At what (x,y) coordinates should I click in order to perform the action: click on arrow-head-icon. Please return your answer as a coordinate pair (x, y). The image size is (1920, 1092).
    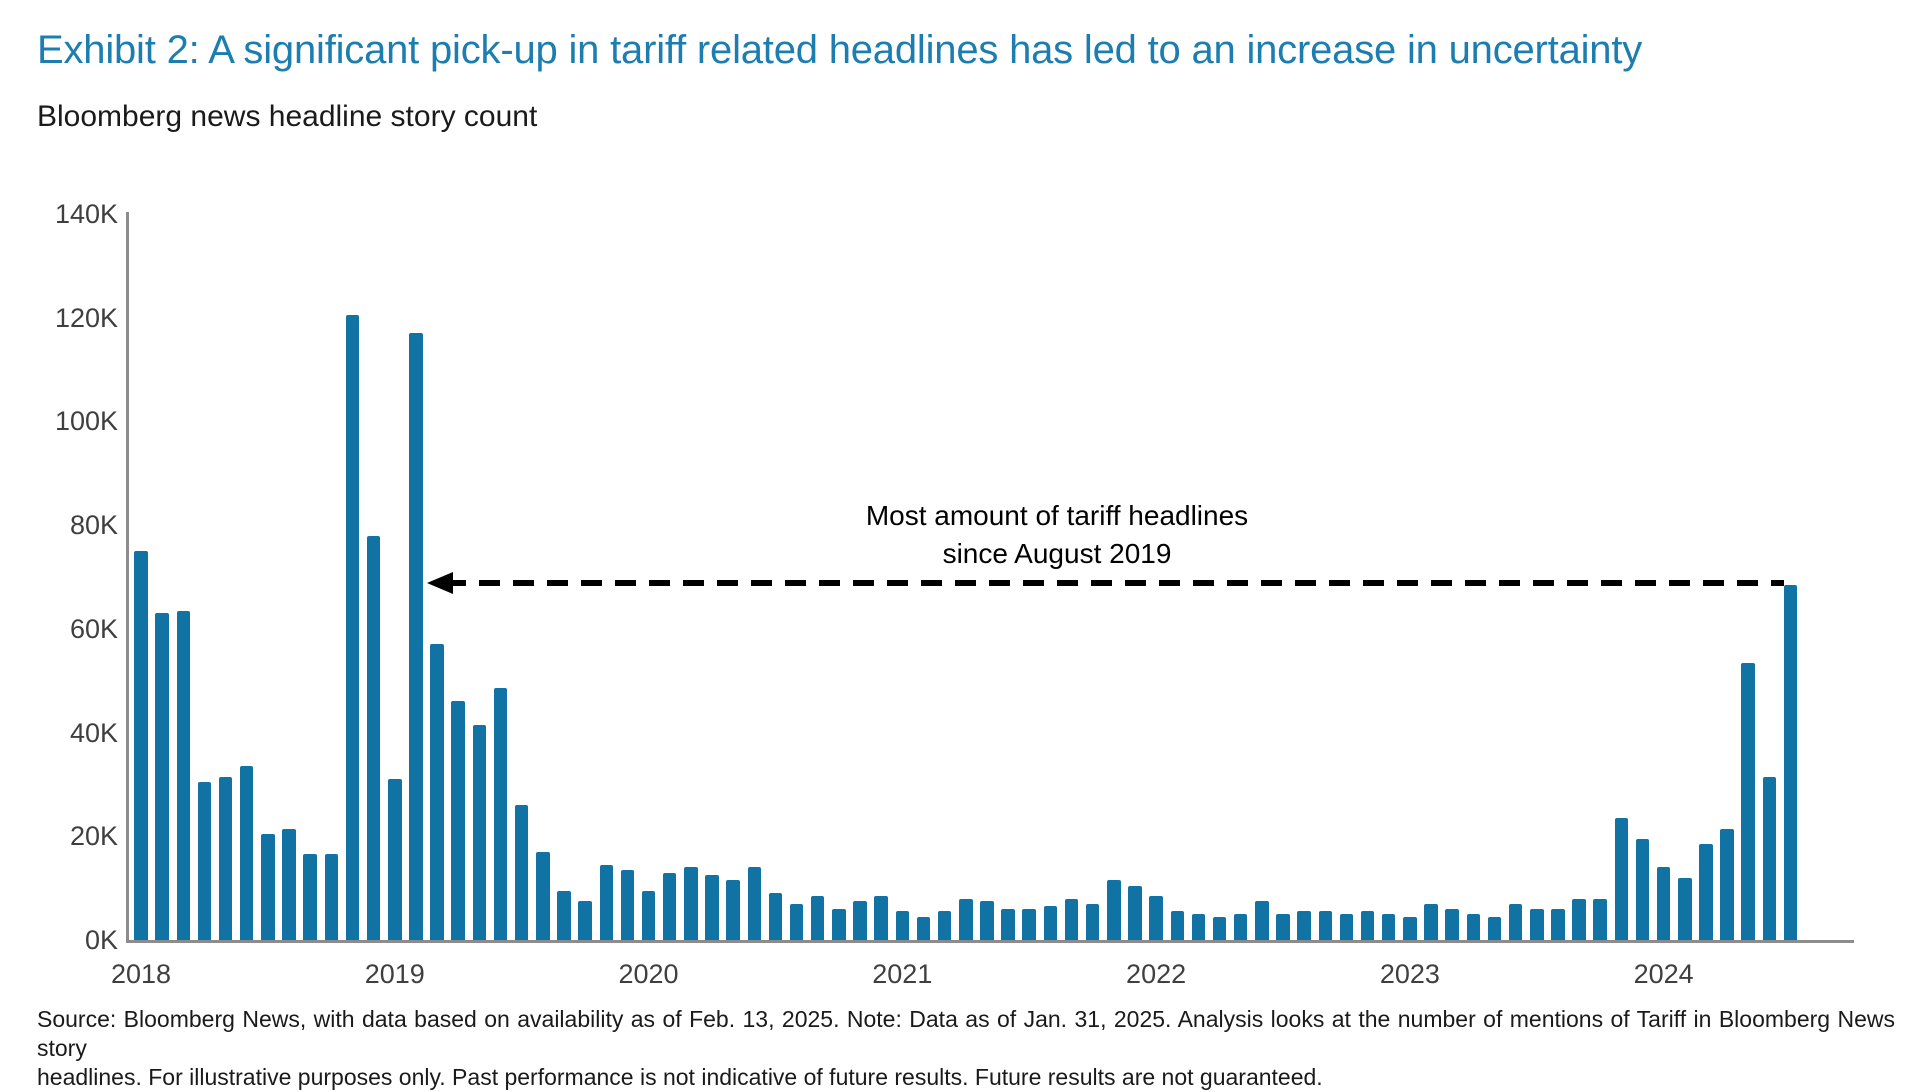
    Looking at the image, I should click on (439, 583).